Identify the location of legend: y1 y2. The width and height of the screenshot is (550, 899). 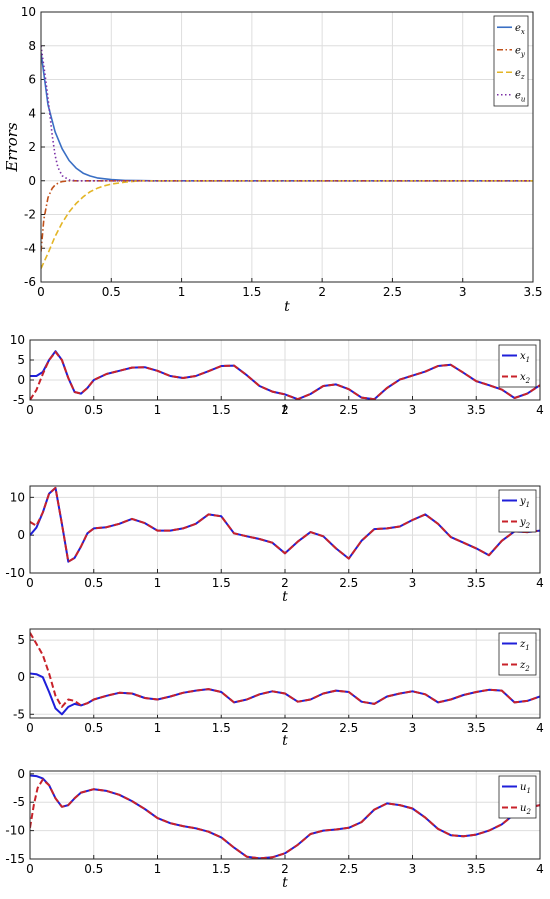
(517, 511).